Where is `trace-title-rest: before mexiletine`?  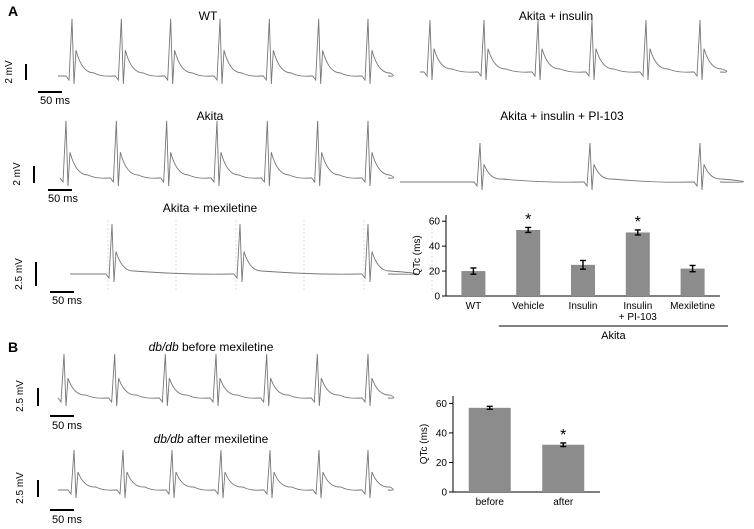
trace-title-rest: before mexiletine is located at coordinates (226, 347).